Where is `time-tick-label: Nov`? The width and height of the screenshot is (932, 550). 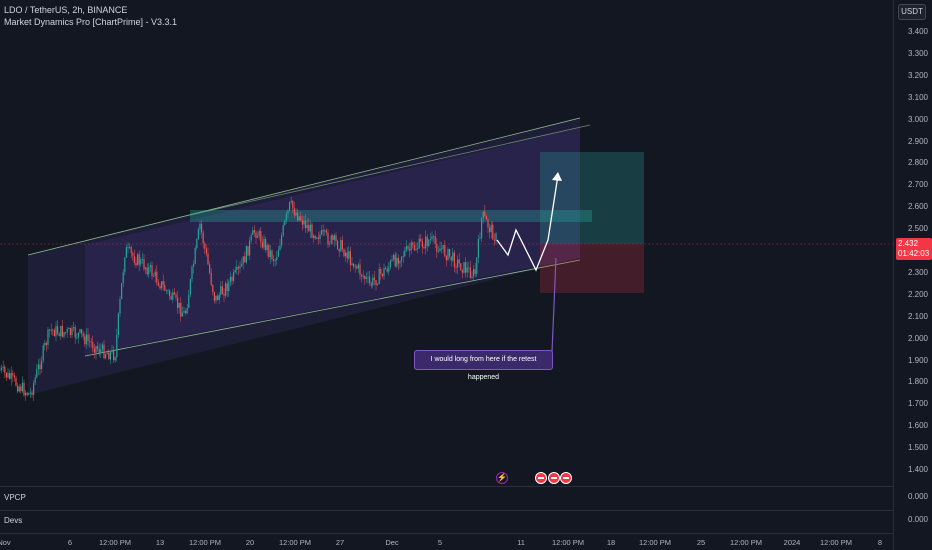 time-tick-label: Nov is located at coordinates (5, 542).